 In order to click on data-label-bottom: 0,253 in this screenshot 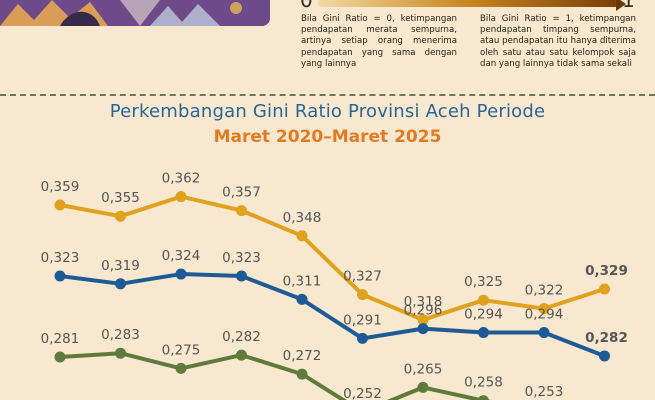, I will do `click(544, 392)`.